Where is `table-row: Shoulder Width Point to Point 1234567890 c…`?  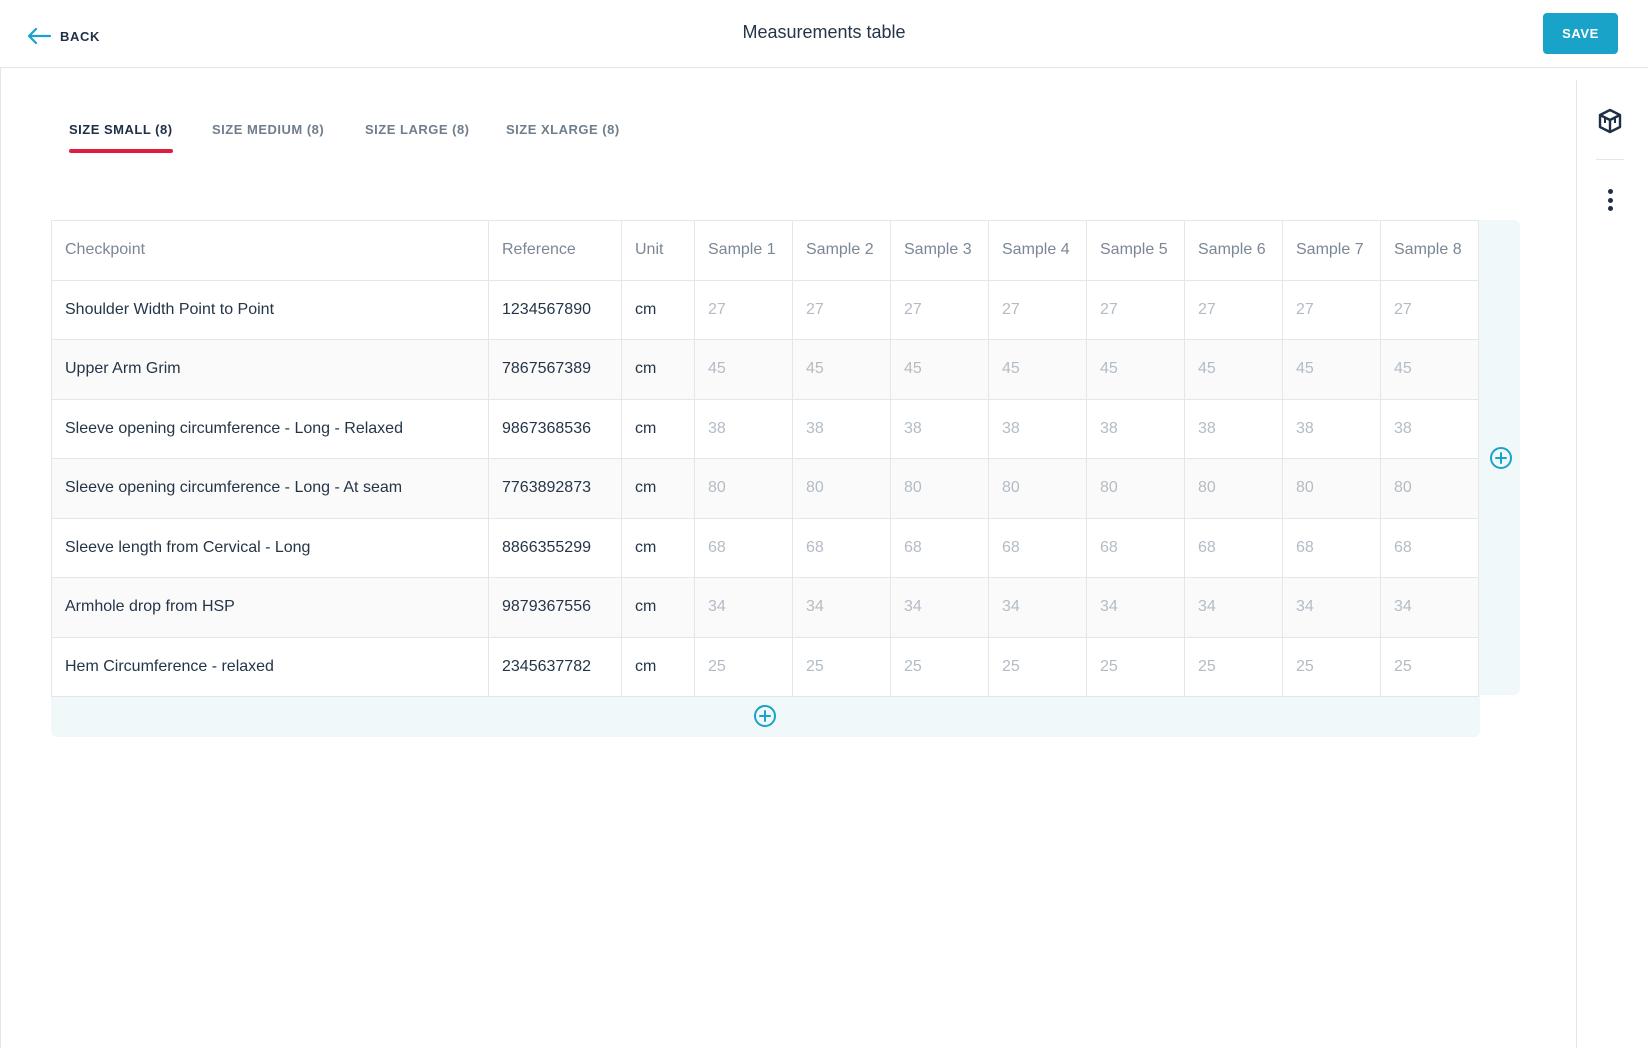
table-row: Shoulder Width Point to Point 1234567890 c… is located at coordinates (765, 309).